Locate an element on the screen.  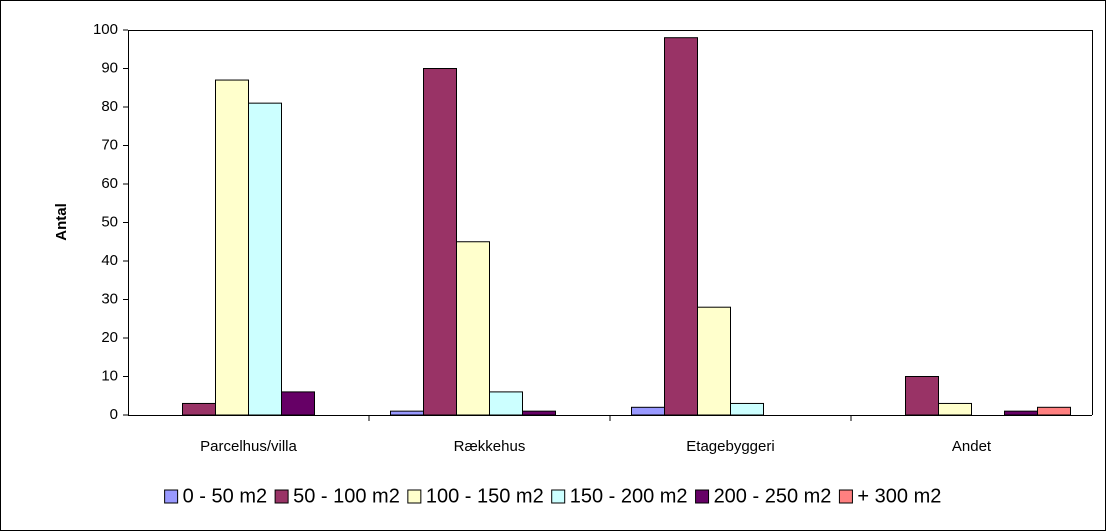
y-tick-label: 70 is located at coordinates (109, 144).